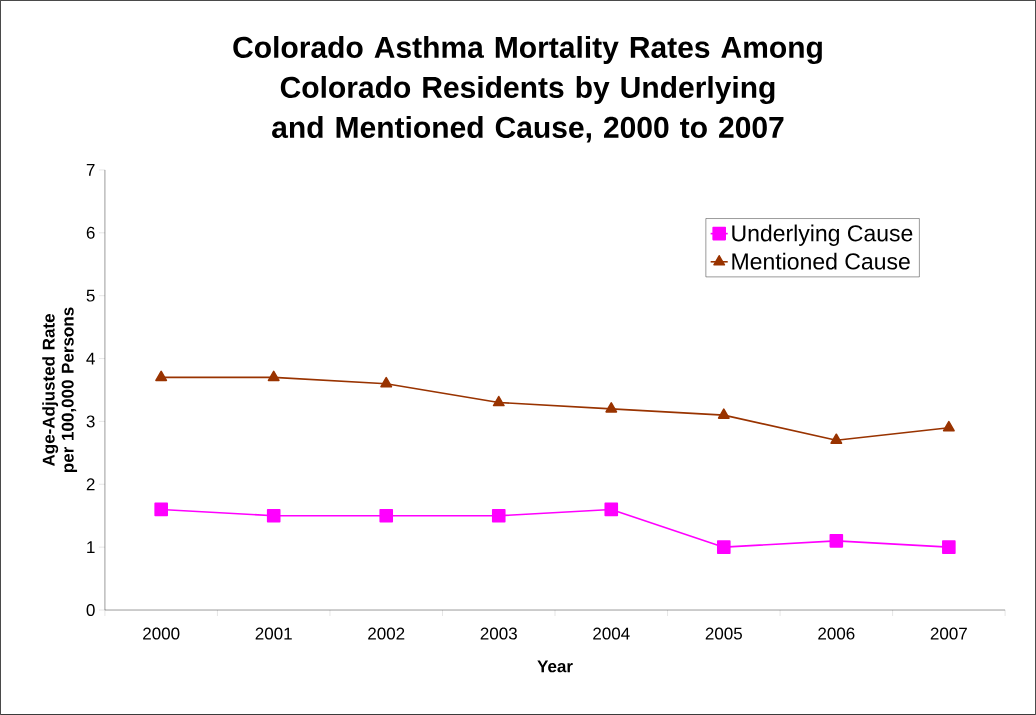 The width and height of the screenshot is (1036, 715). What do you see at coordinates (611, 633) in the screenshot?
I see `x-tick-label: 2004` at bounding box center [611, 633].